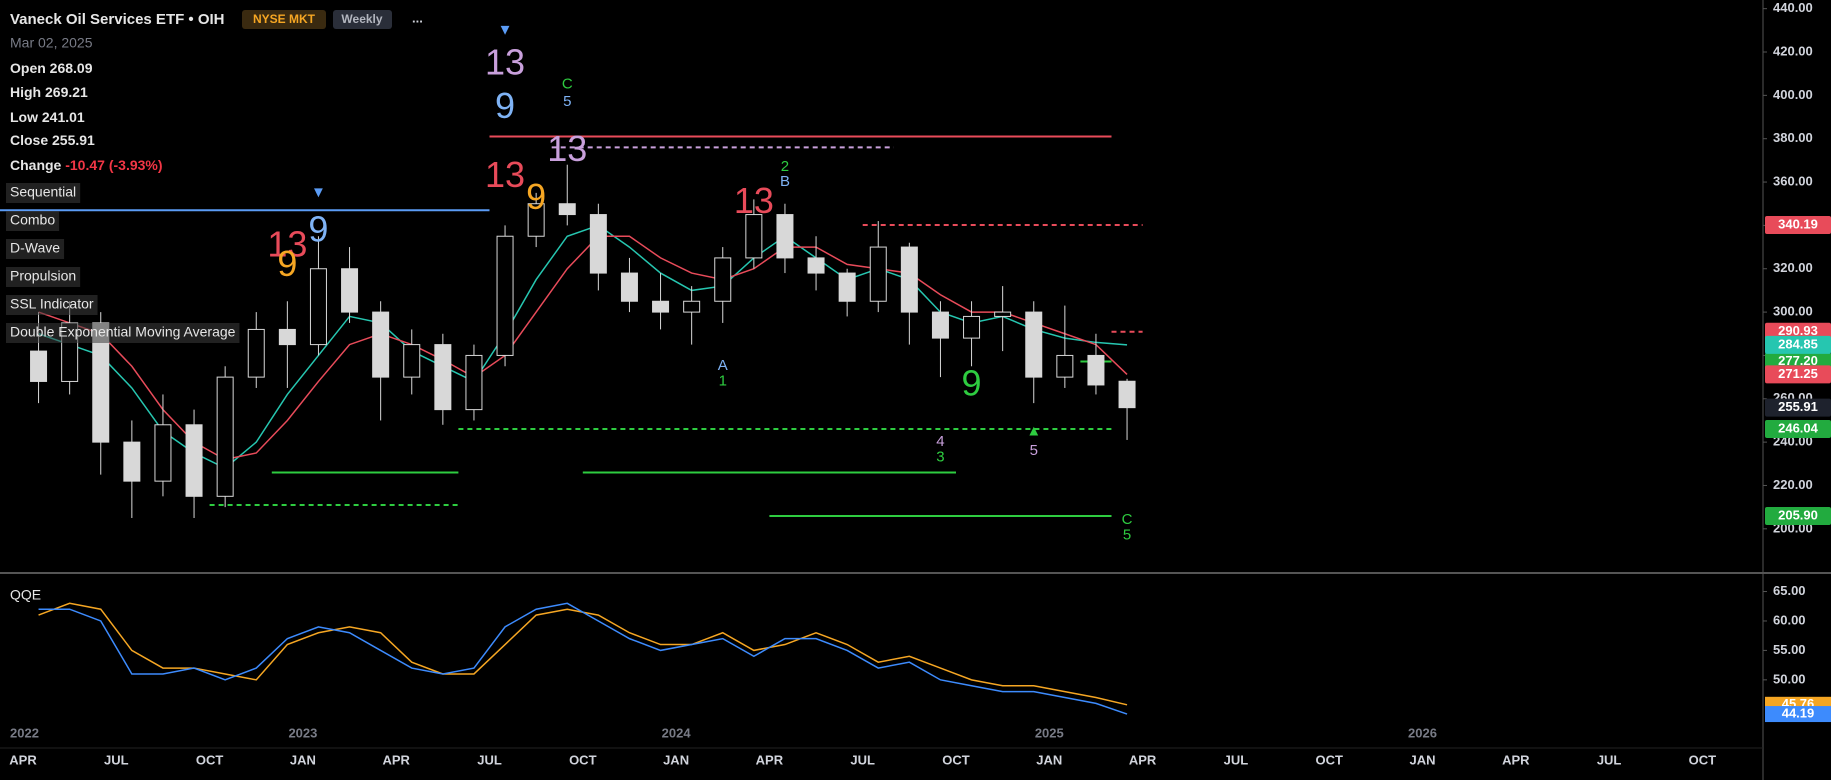 The height and width of the screenshot is (780, 1831). I want to click on date: Mar 02, 2025, so click(51, 43).